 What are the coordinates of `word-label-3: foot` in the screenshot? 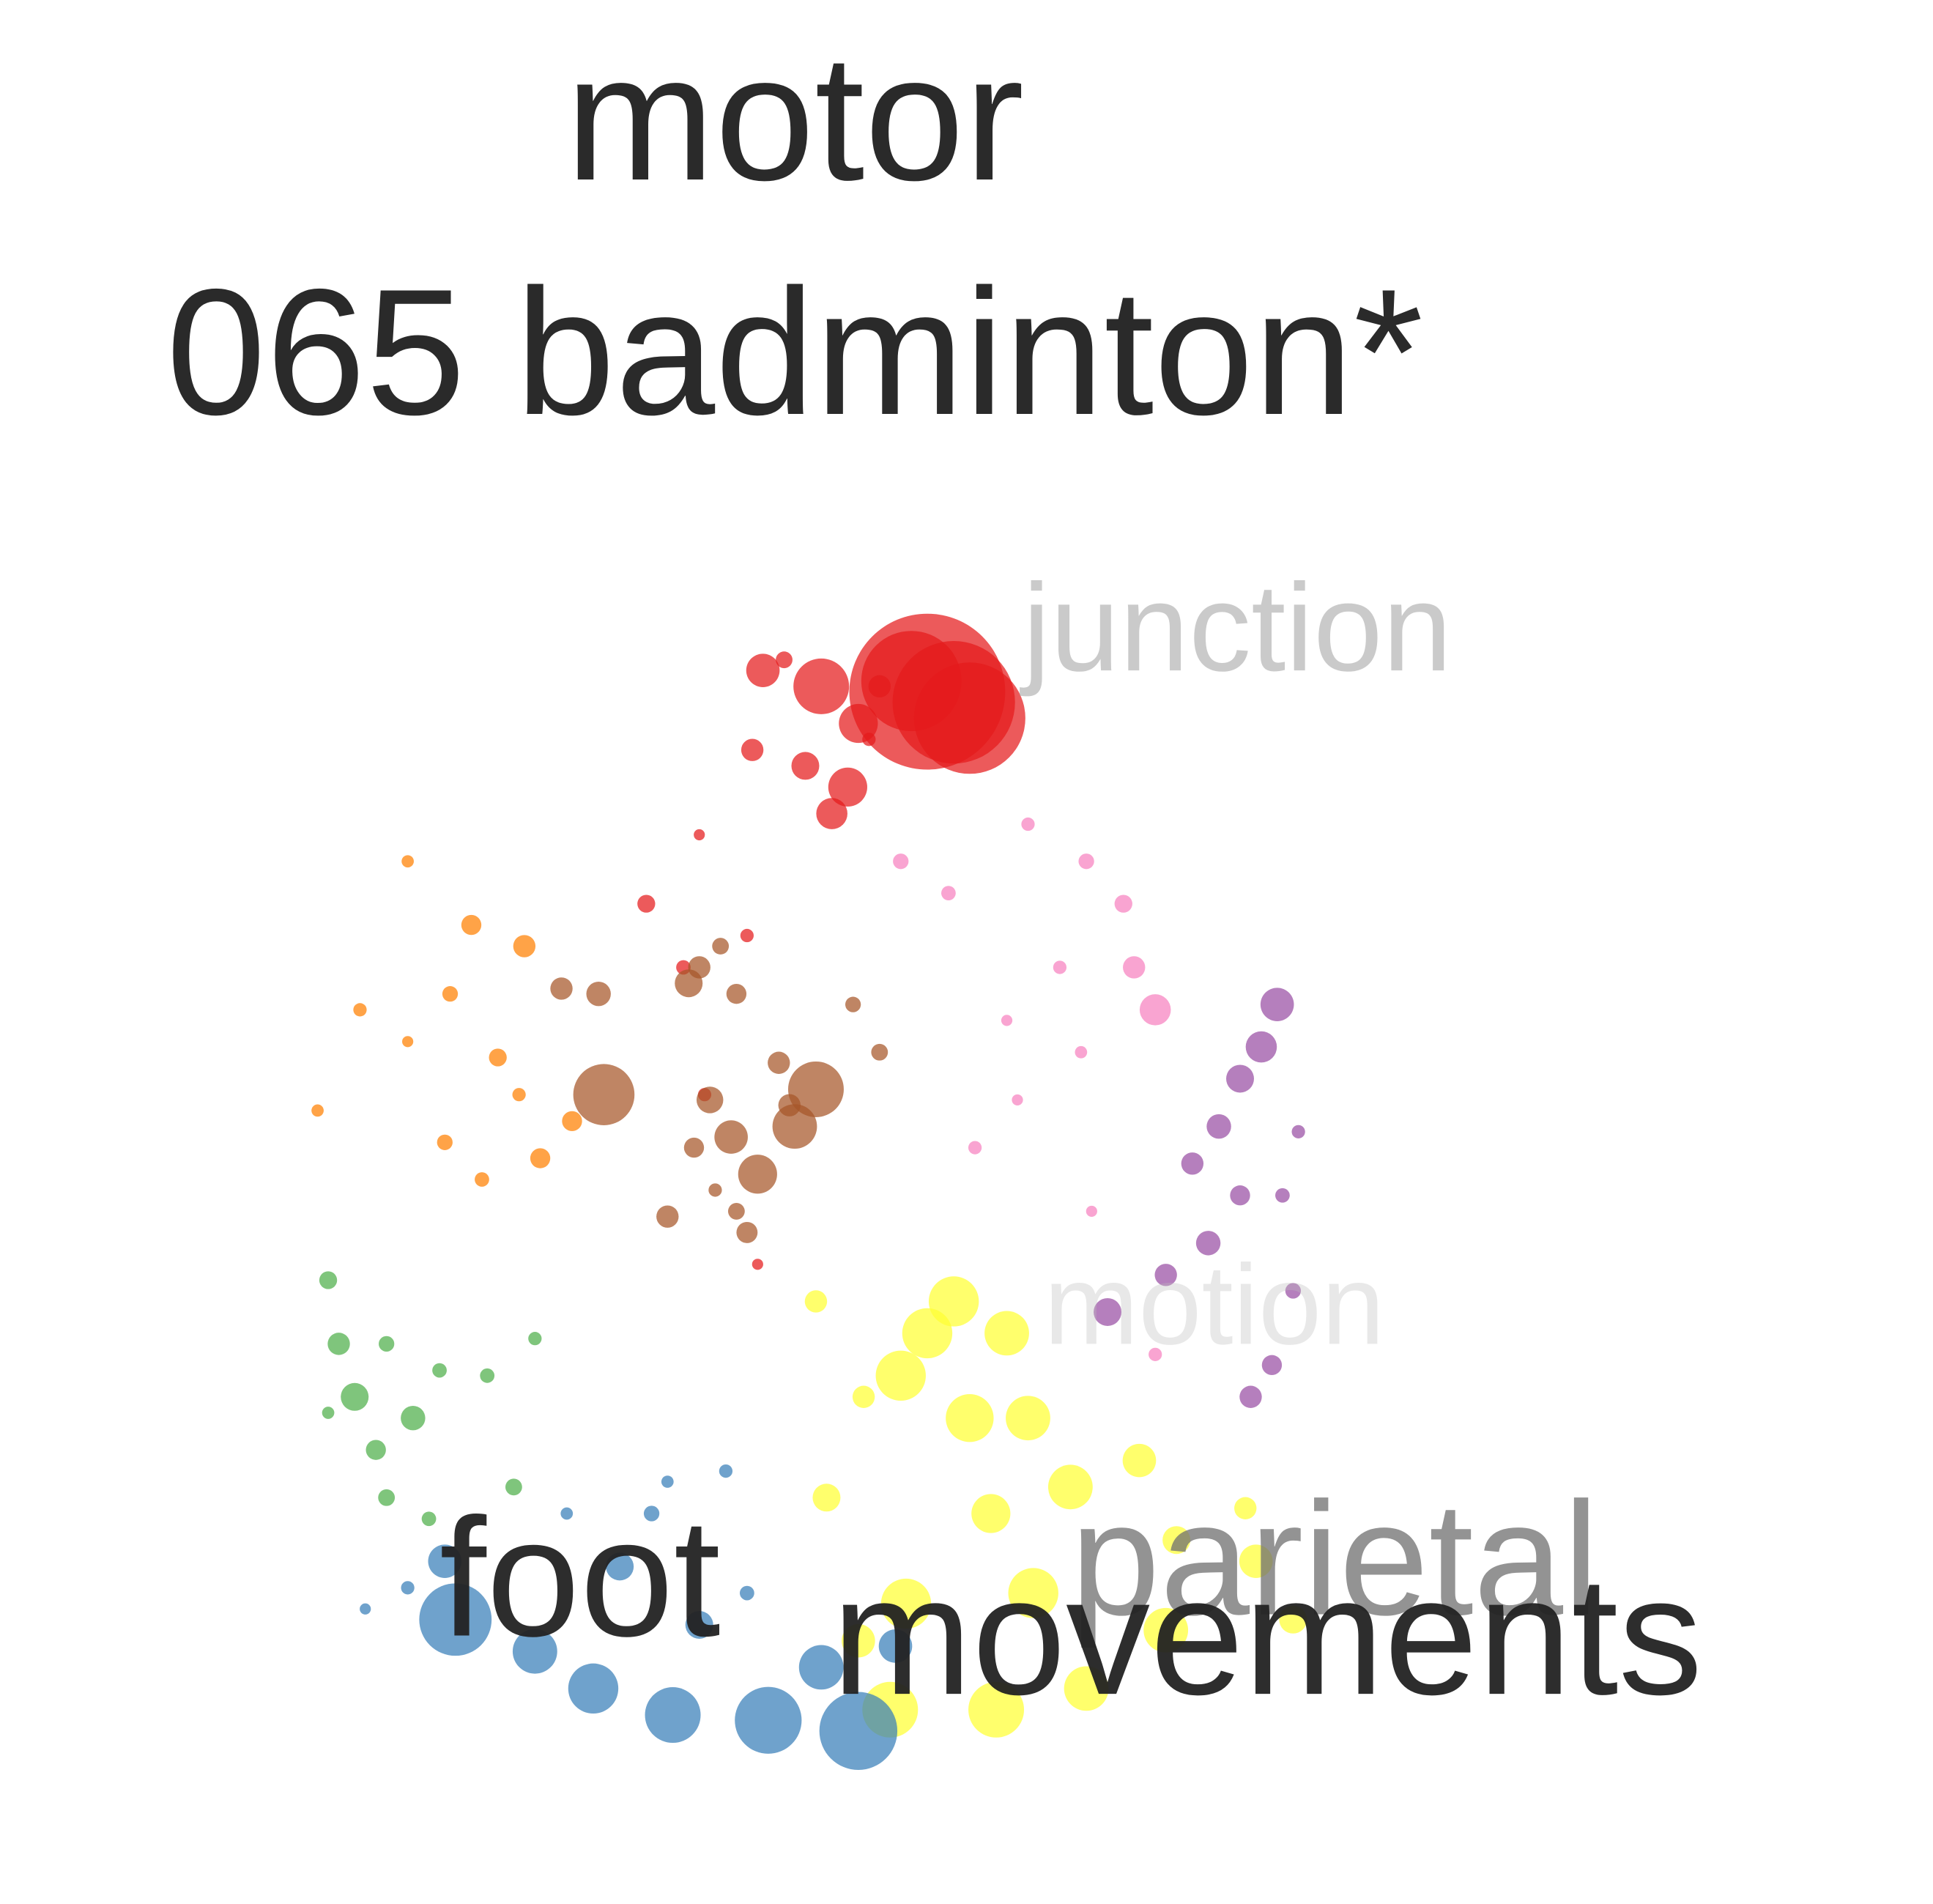 It's located at (580, 1577).